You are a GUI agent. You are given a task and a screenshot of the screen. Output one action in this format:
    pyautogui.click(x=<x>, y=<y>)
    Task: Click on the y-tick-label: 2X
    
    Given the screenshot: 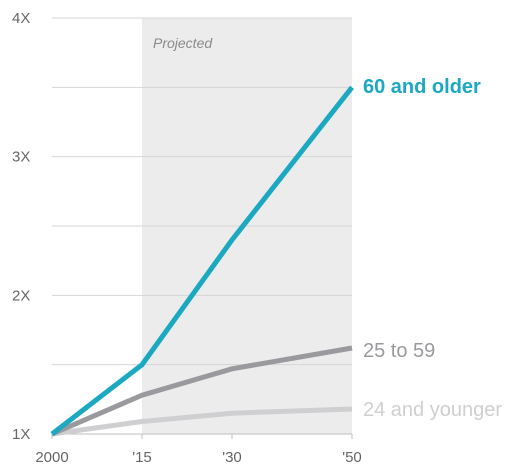 What is the action you would take?
    pyautogui.click(x=21, y=295)
    